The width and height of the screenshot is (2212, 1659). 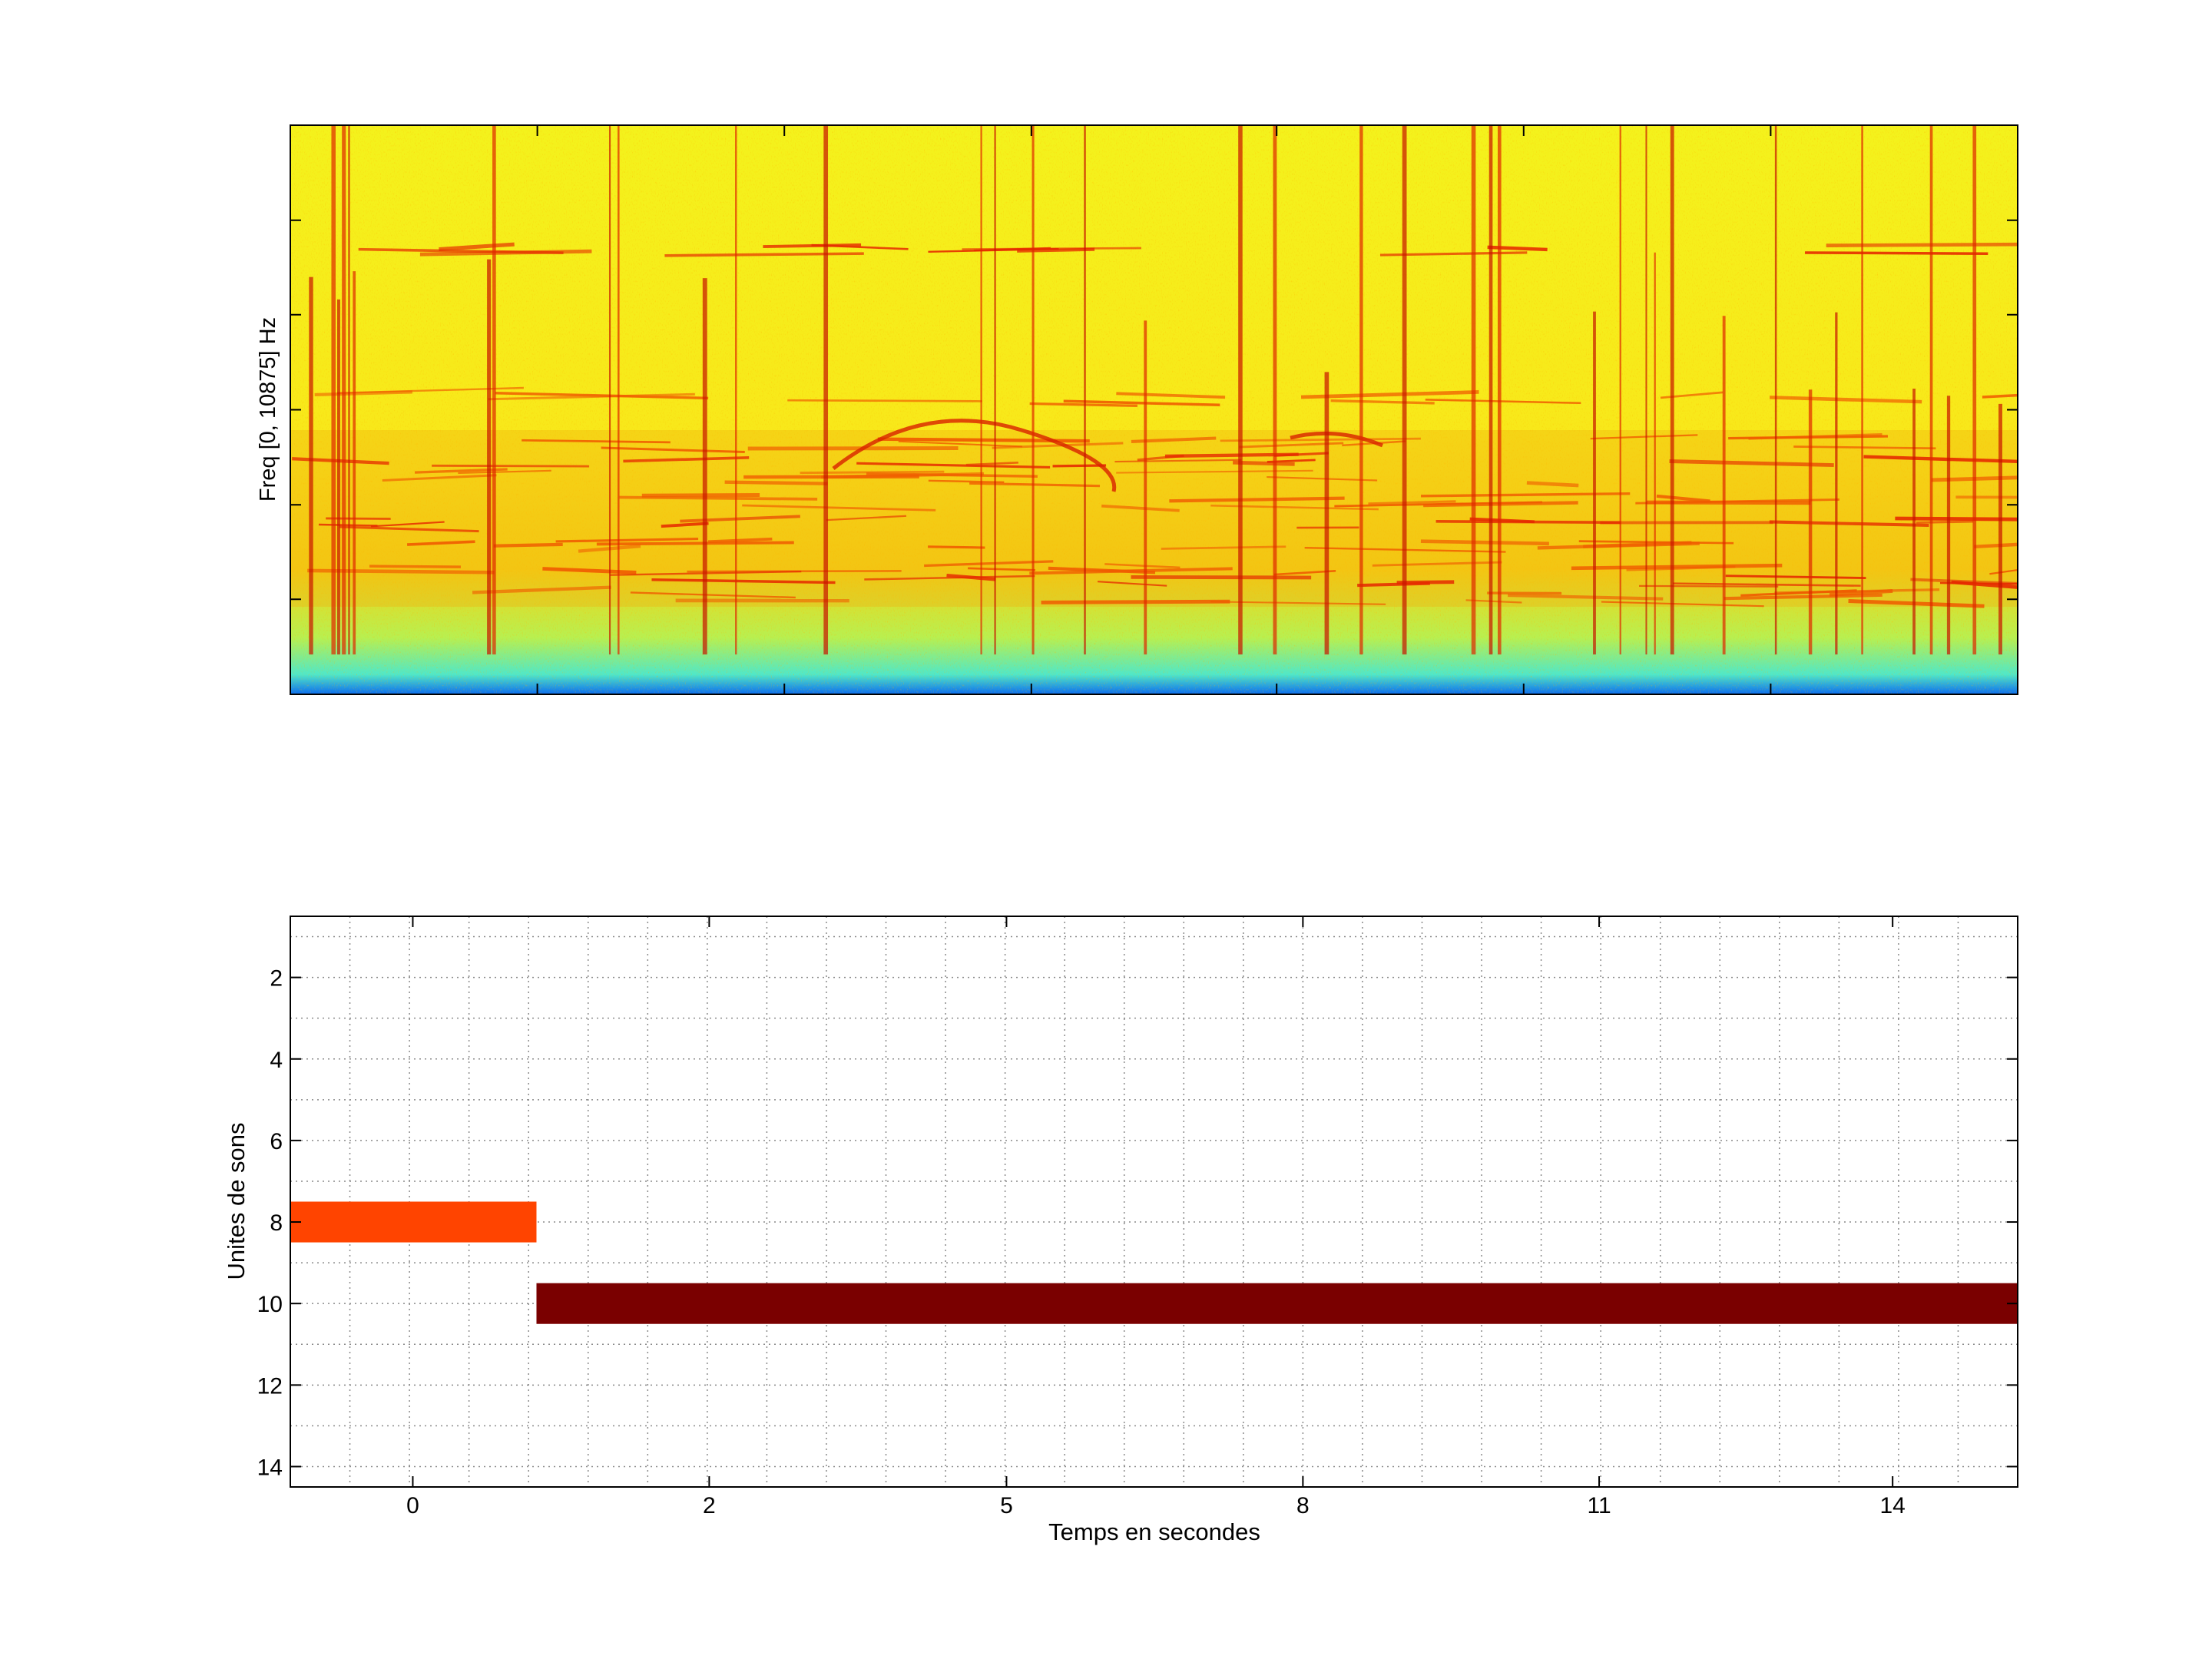 What do you see at coordinates (709, 1505) in the screenshot?
I see `segment-x-tick-label: 2` at bounding box center [709, 1505].